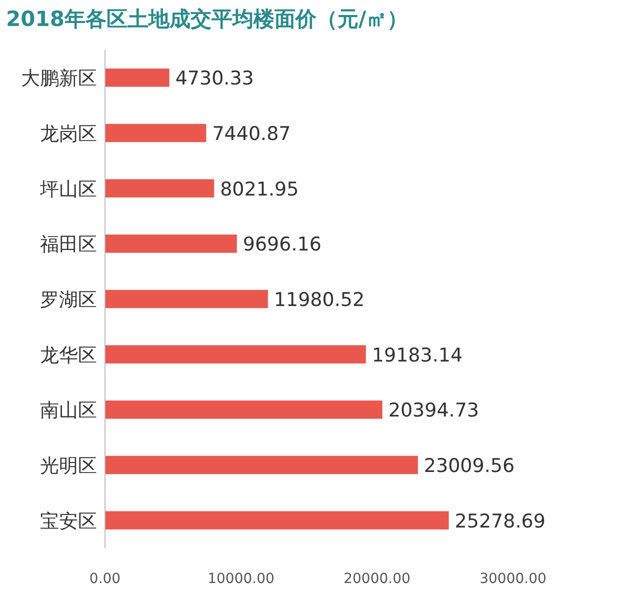  What do you see at coordinates (251, 134) in the screenshot?
I see `data-label: 7440.87` at bounding box center [251, 134].